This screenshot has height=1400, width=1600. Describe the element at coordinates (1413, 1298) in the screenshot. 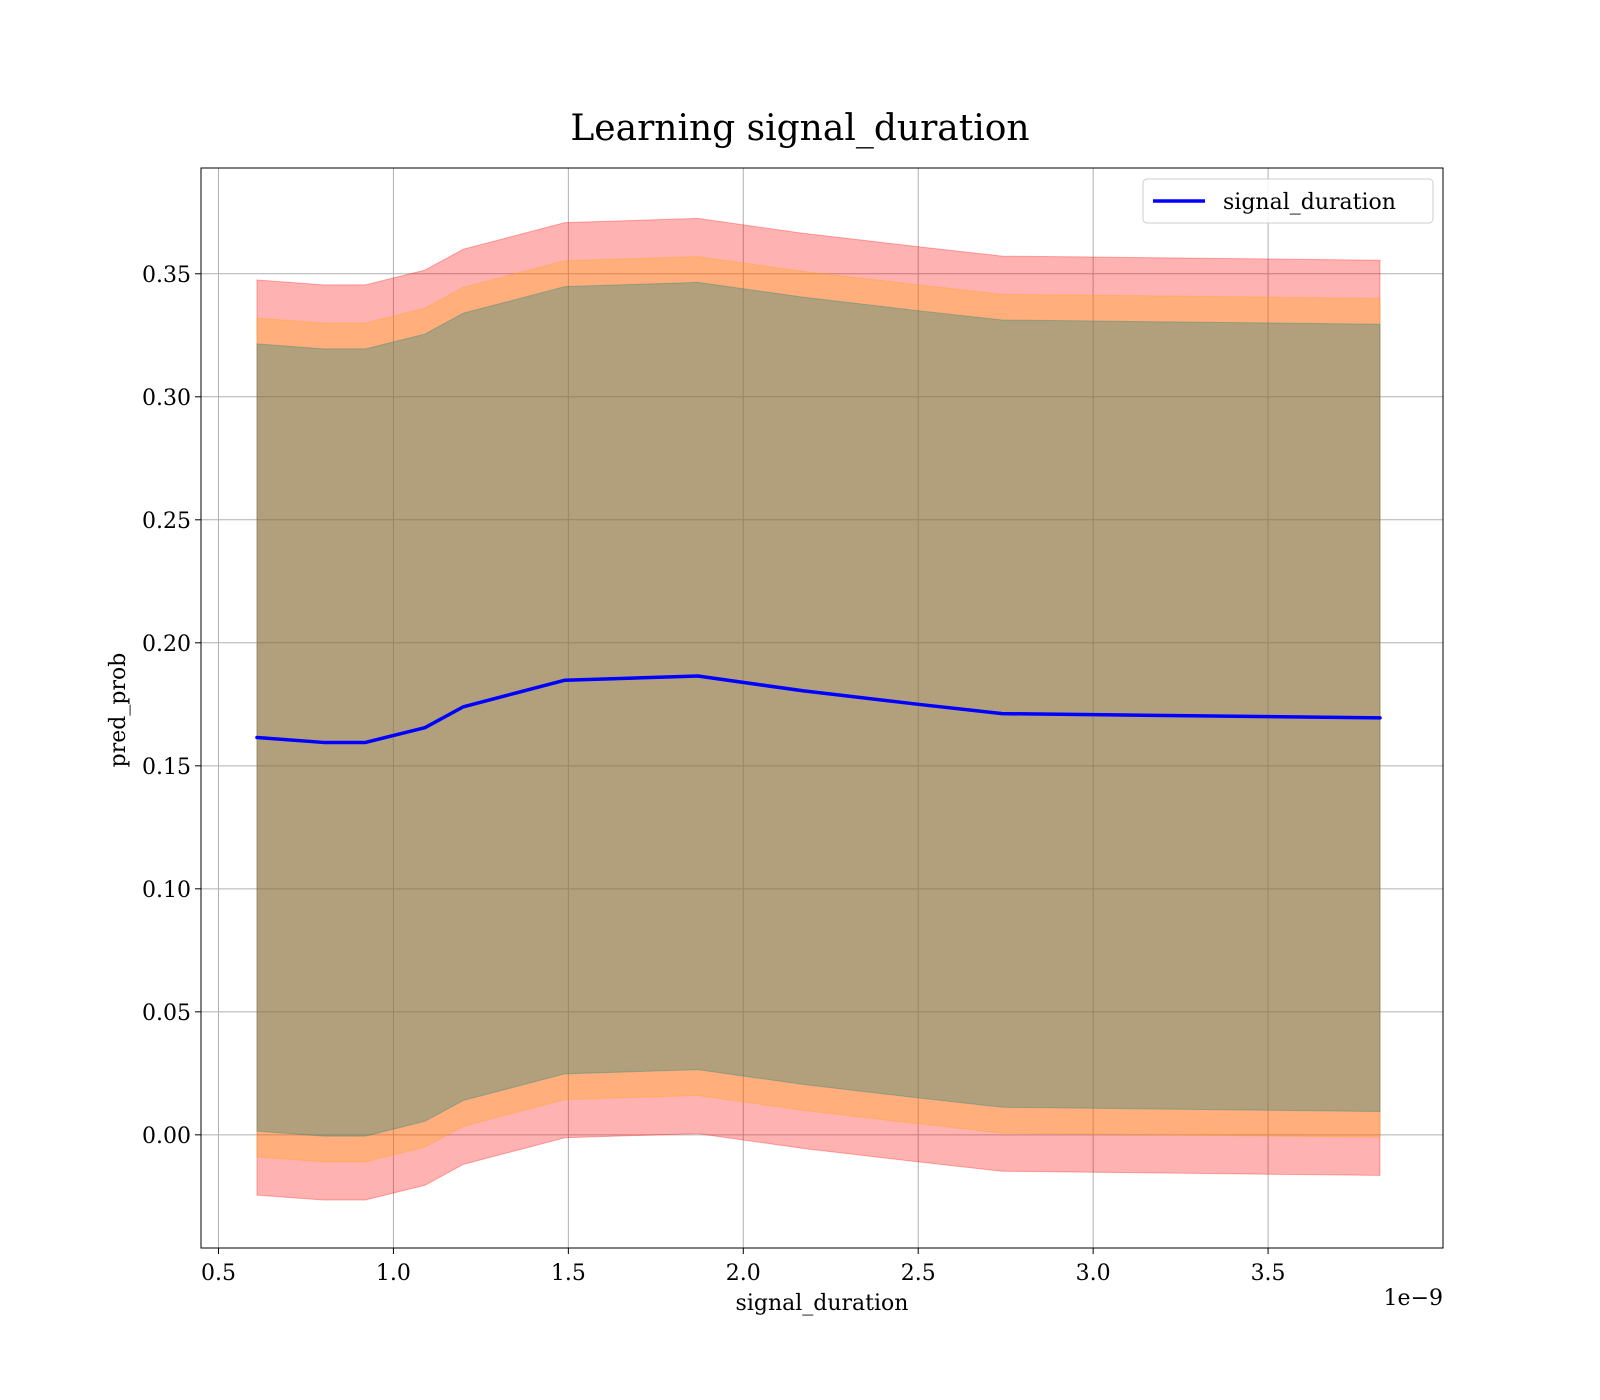

I see `x-axis-offset-label: 1e−9` at that location.